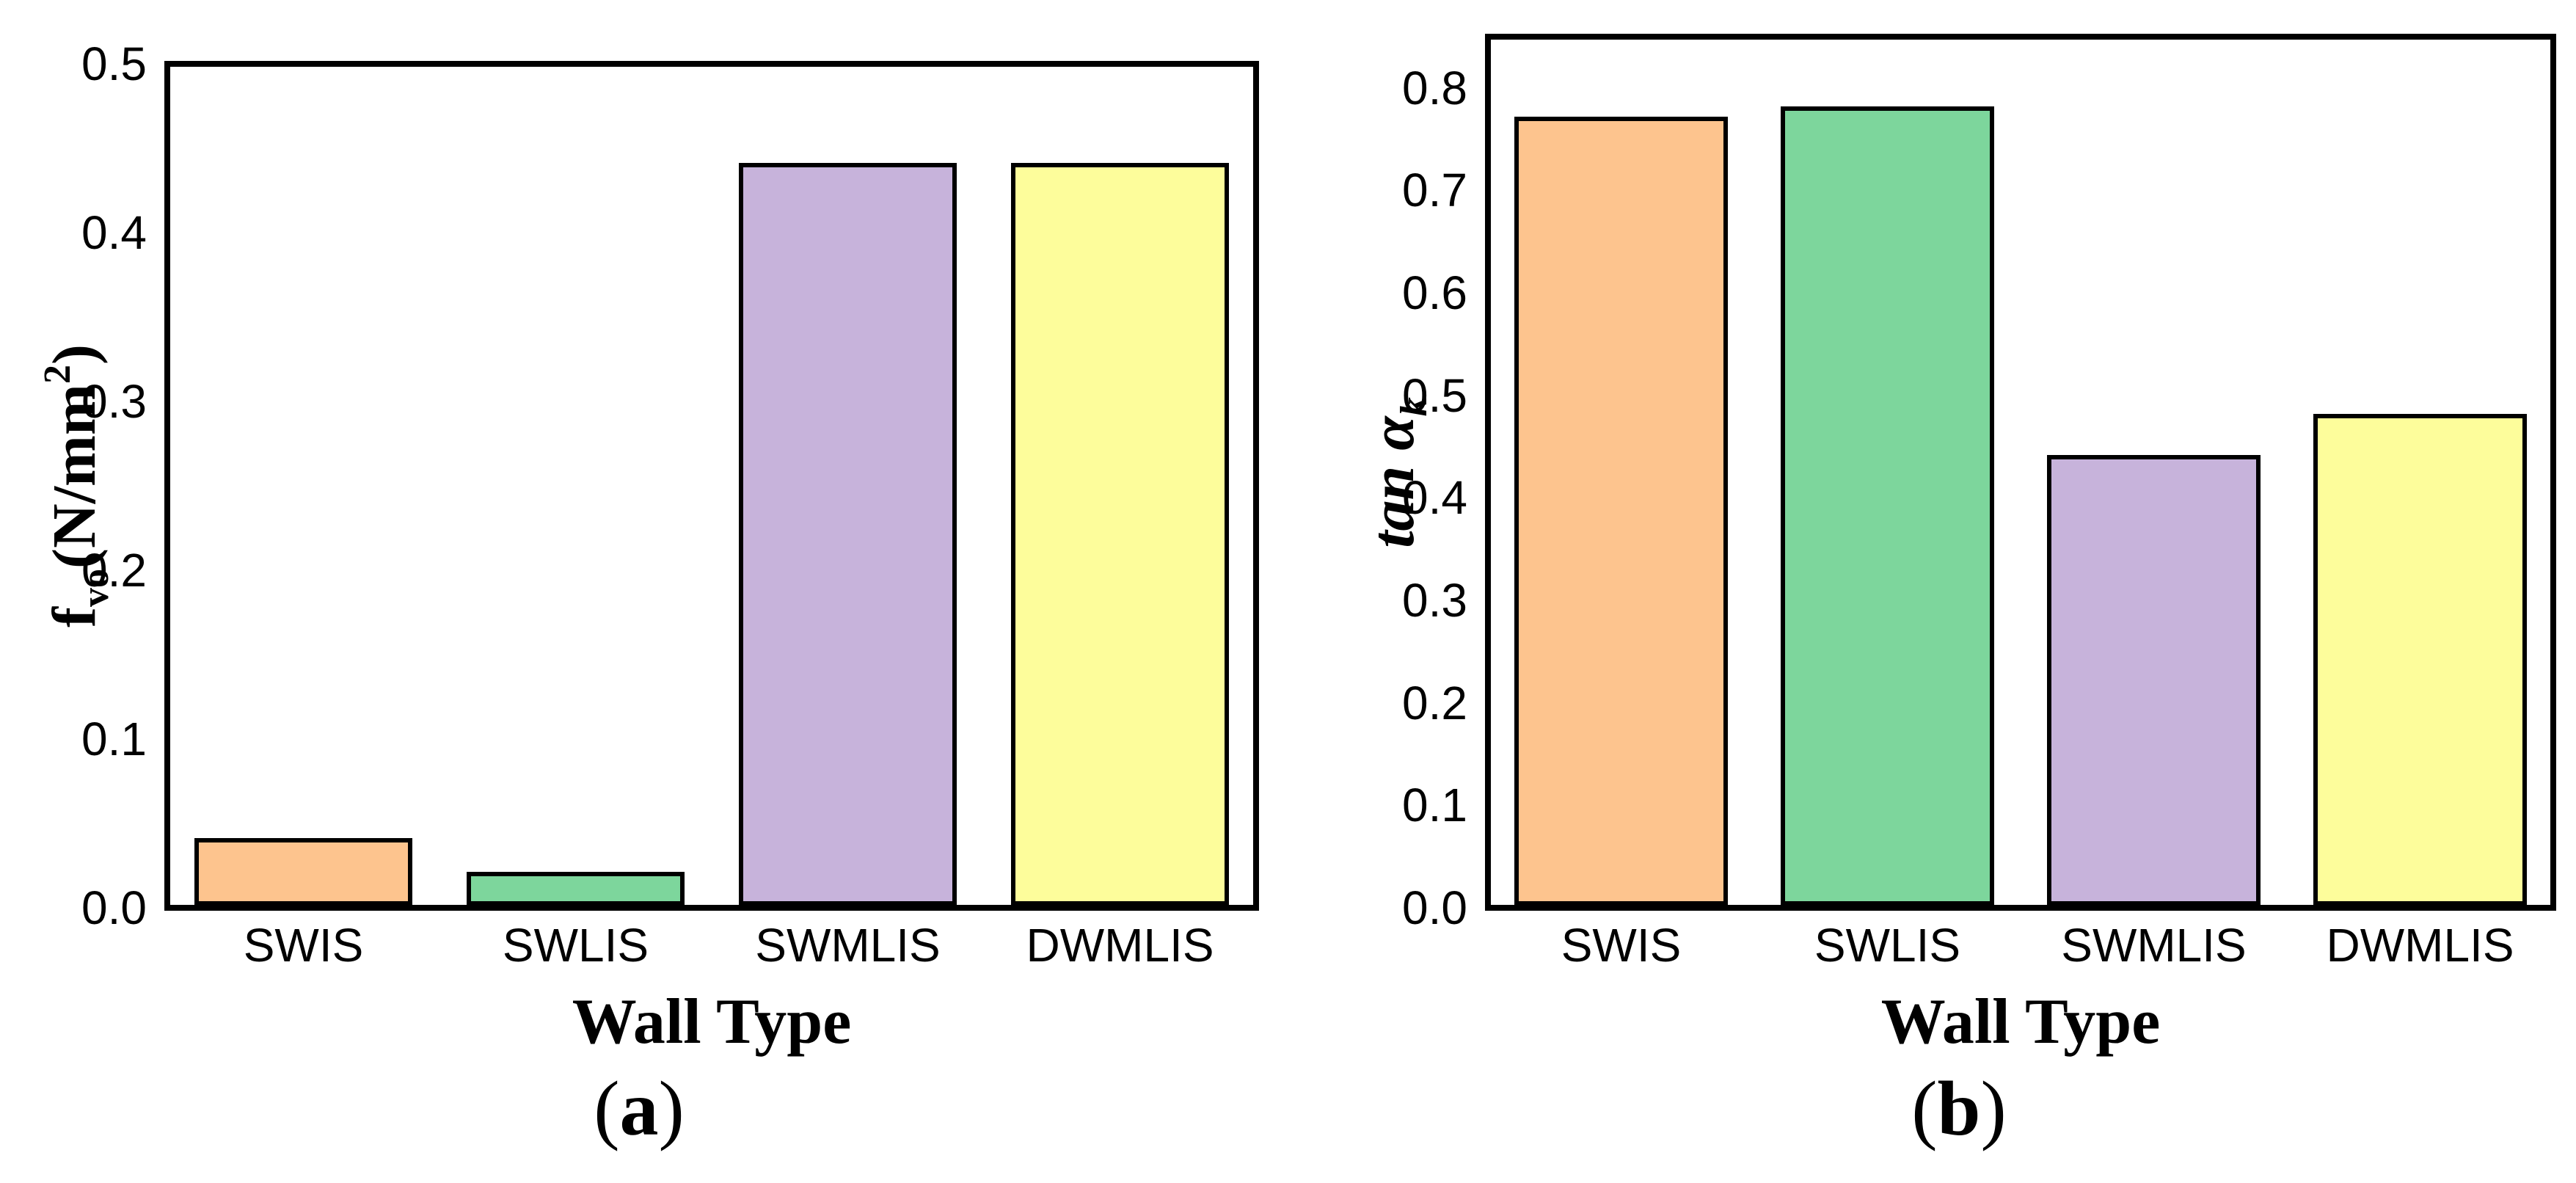 This screenshot has height=1183, width=2576. Describe the element at coordinates (1435, 88) in the screenshot. I see `y-tick-label: 0.8` at that location.